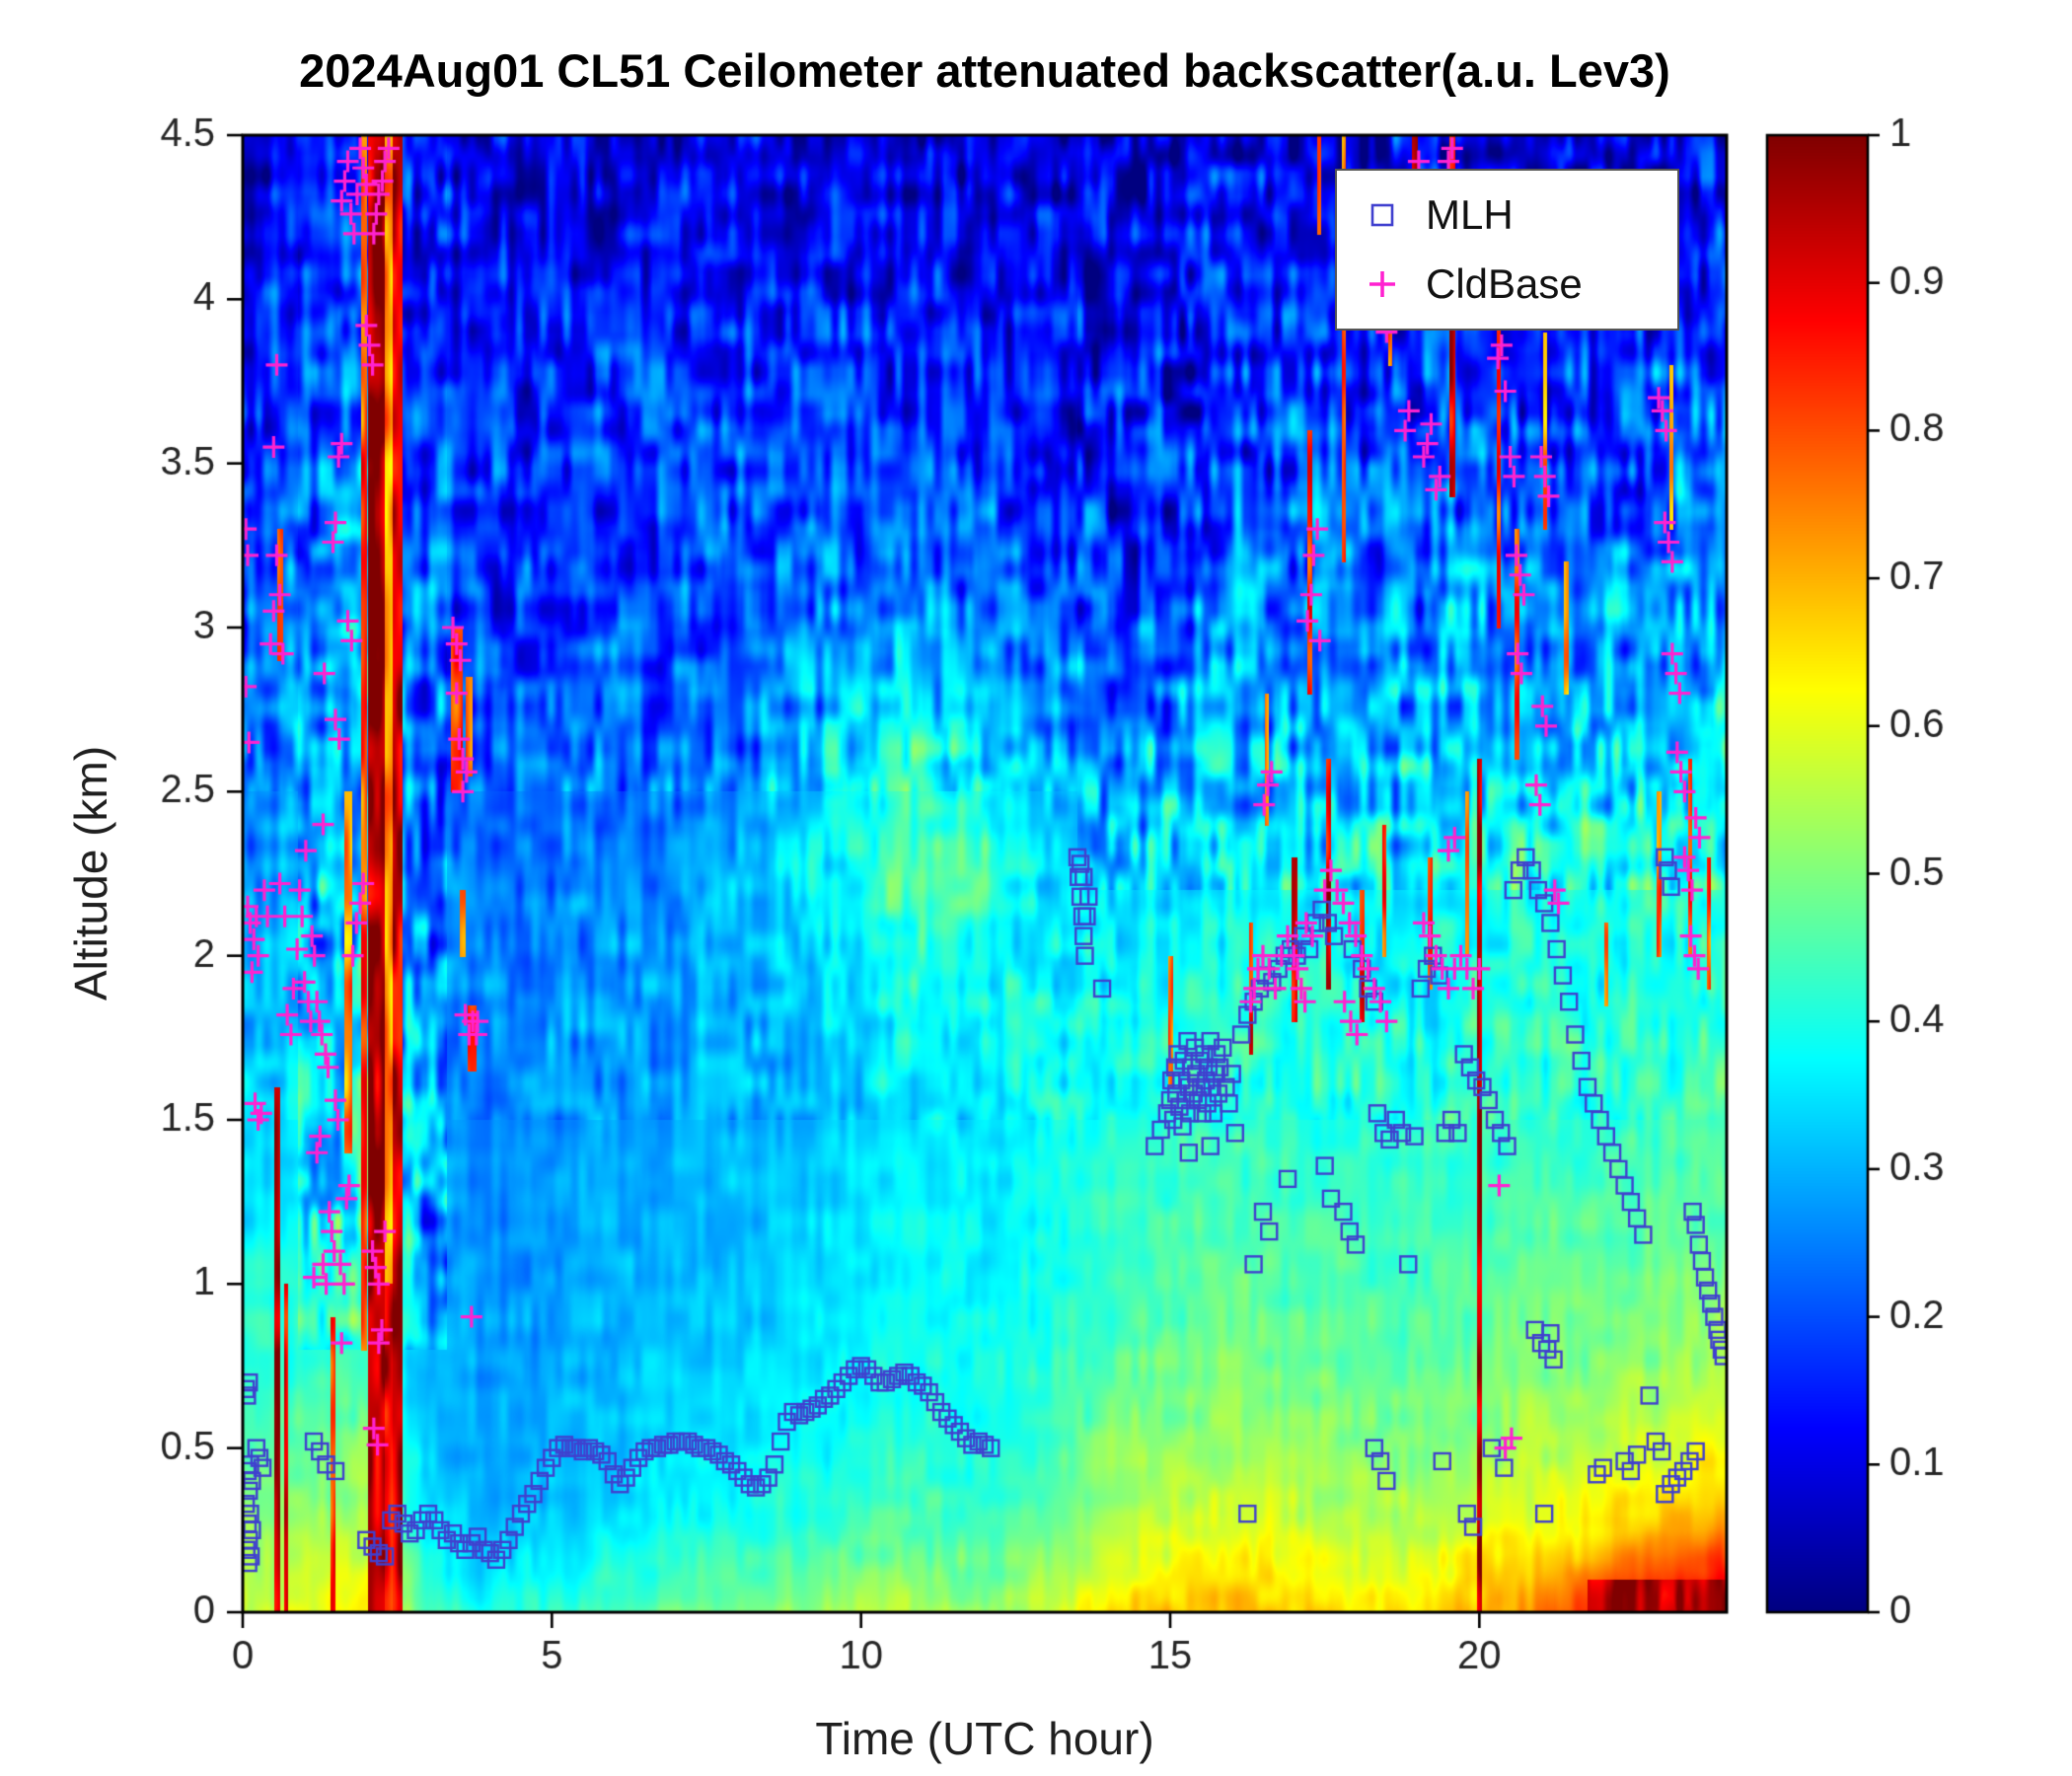  What do you see at coordinates (1470, 215) in the screenshot?
I see `legend-label-mlh: MLH` at bounding box center [1470, 215].